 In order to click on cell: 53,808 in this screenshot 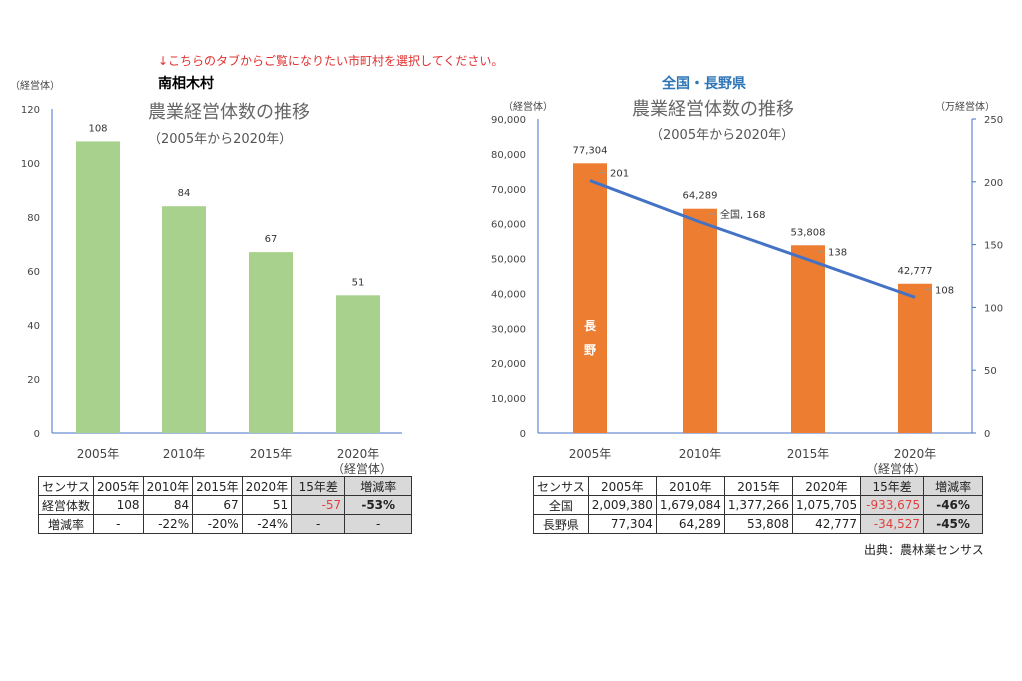, I will do `click(758, 524)`.